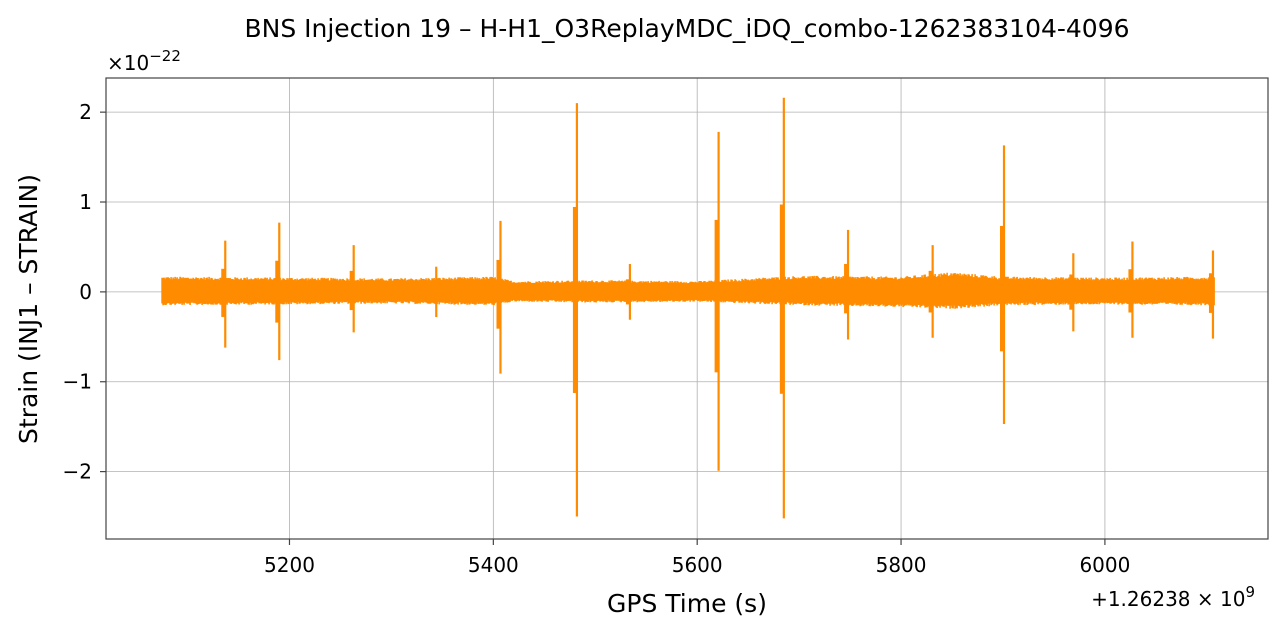  I want to click on y-tick-label: −2, so click(77, 472).